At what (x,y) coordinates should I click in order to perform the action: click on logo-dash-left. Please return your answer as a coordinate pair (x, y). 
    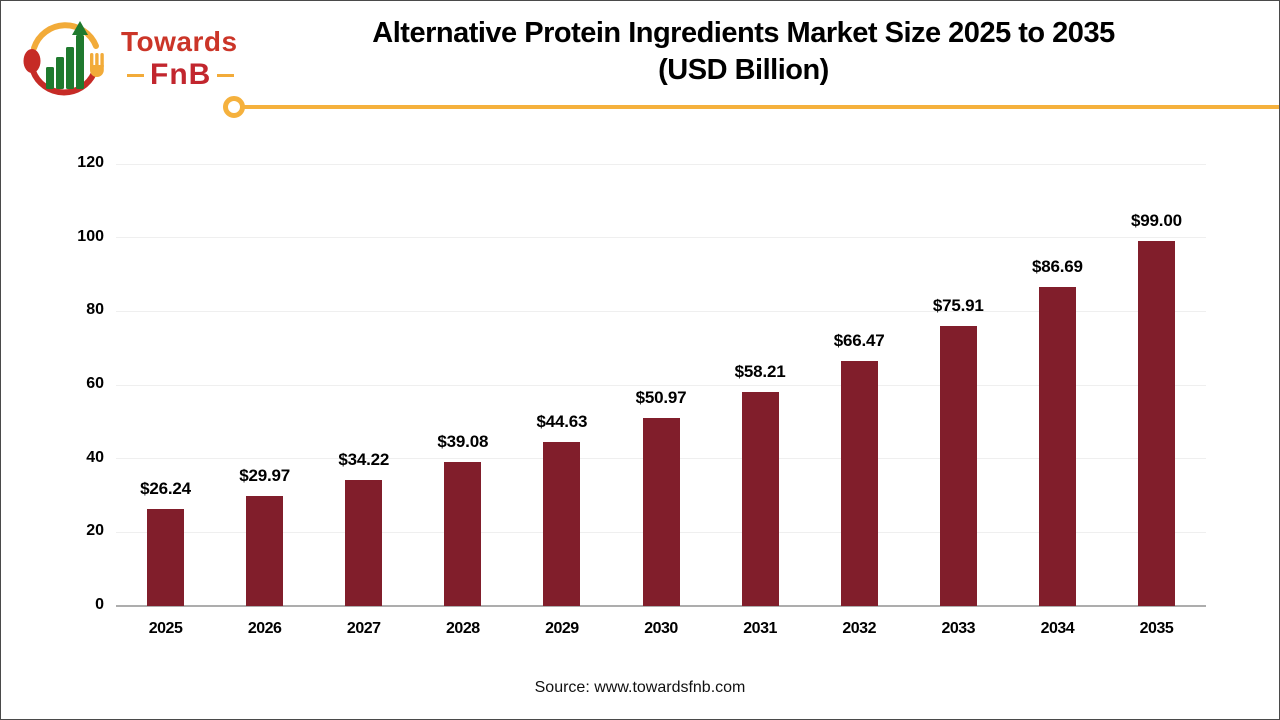
    Looking at the image, I should click on (135, 75).